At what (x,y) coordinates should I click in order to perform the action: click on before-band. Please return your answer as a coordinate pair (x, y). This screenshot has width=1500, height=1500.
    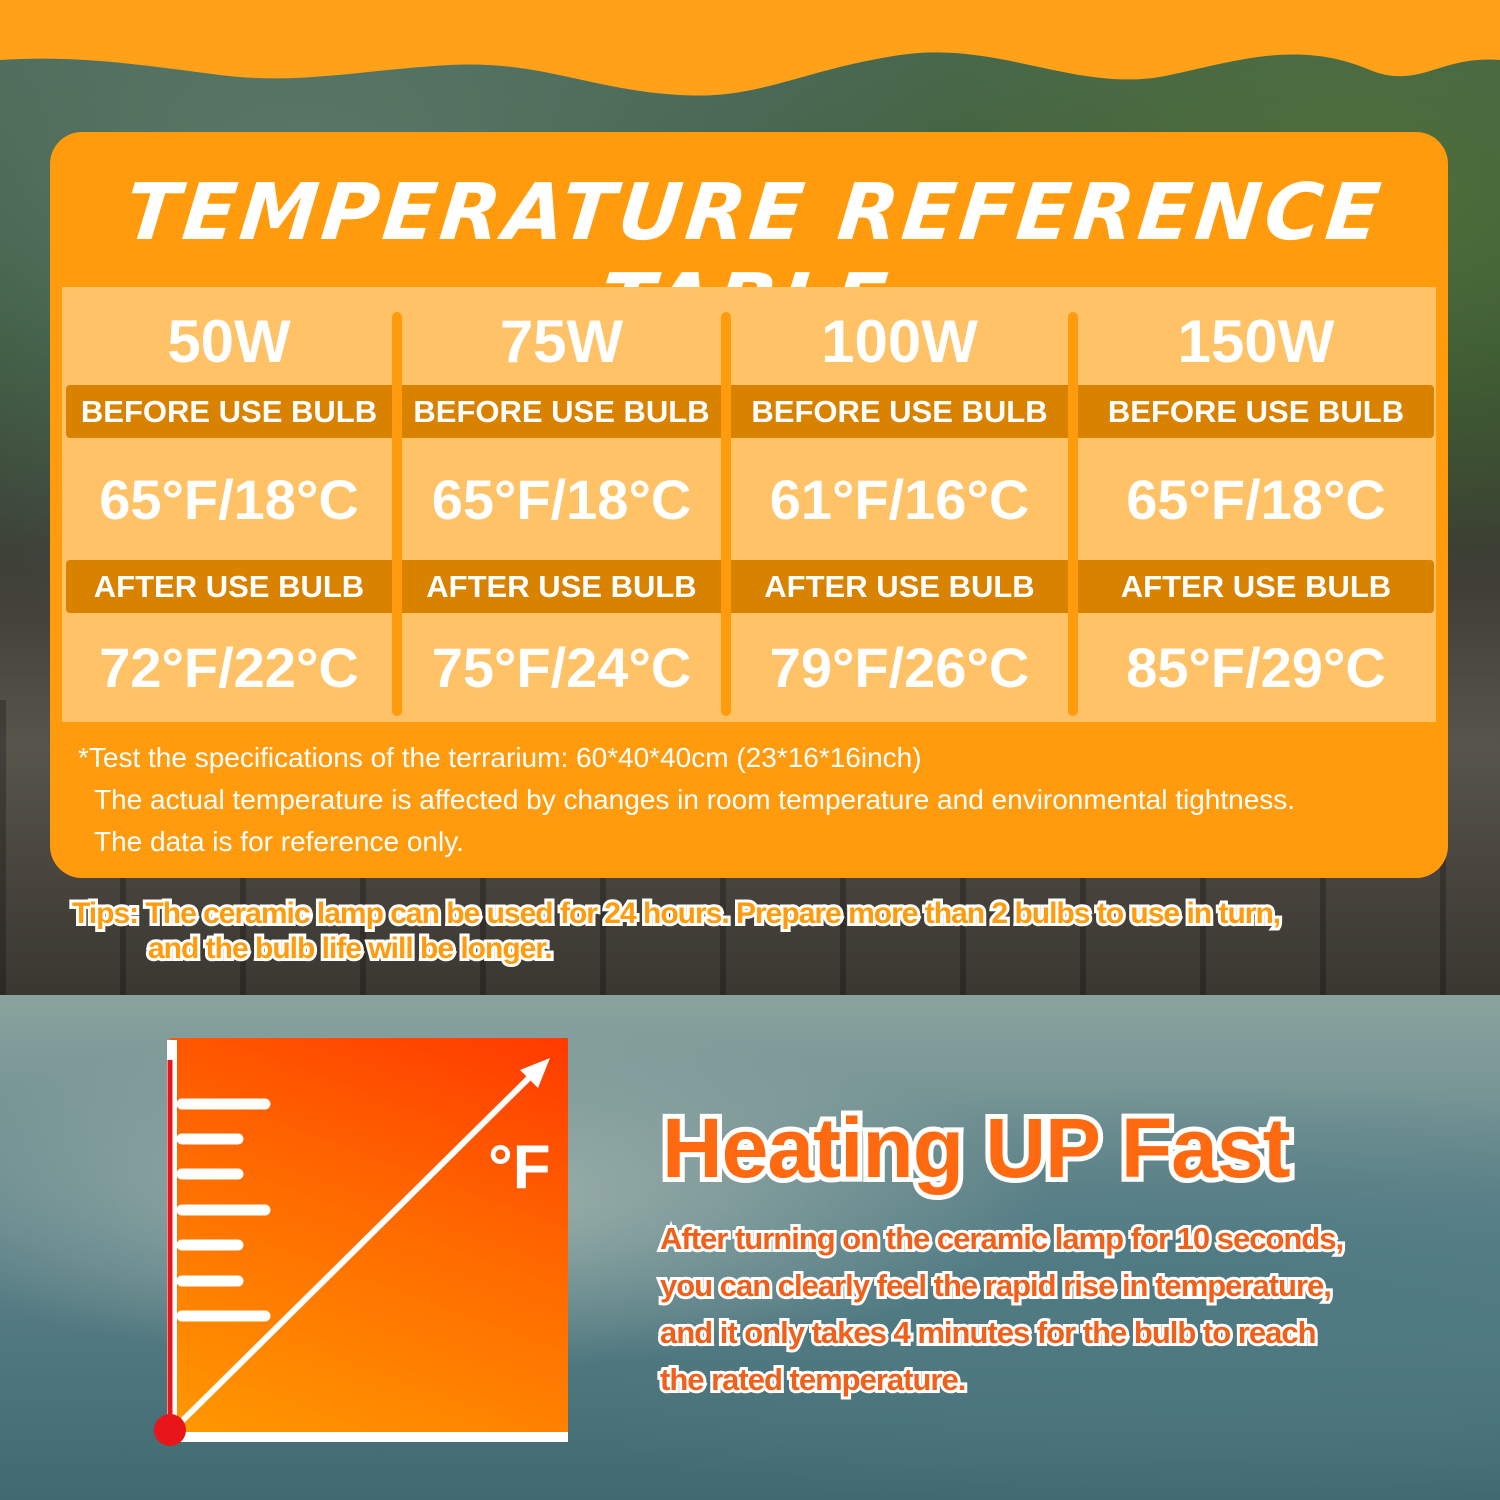
    Looking at the image, I should click on (750, 411).